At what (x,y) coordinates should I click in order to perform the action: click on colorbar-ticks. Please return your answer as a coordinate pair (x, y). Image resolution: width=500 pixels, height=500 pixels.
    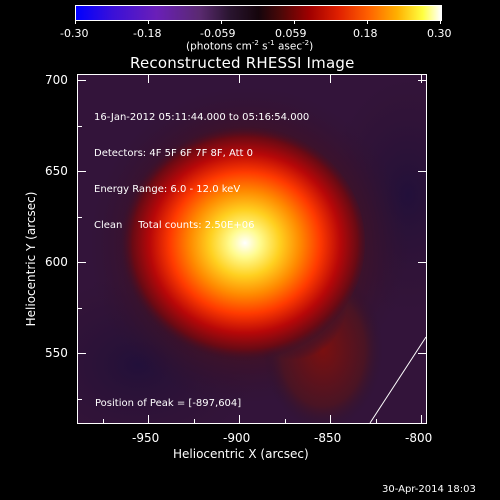
    Looking at the image, I should click on (258, 22).